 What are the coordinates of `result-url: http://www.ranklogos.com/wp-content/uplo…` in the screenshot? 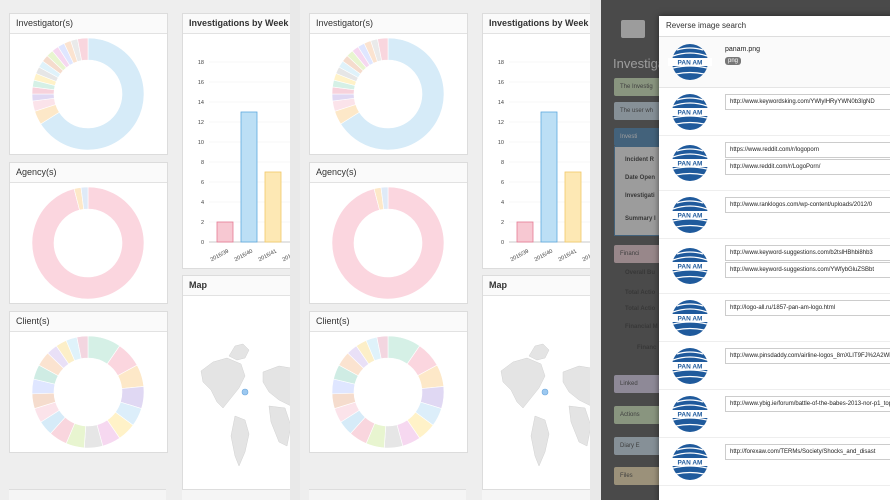 It's located at (807, 205).